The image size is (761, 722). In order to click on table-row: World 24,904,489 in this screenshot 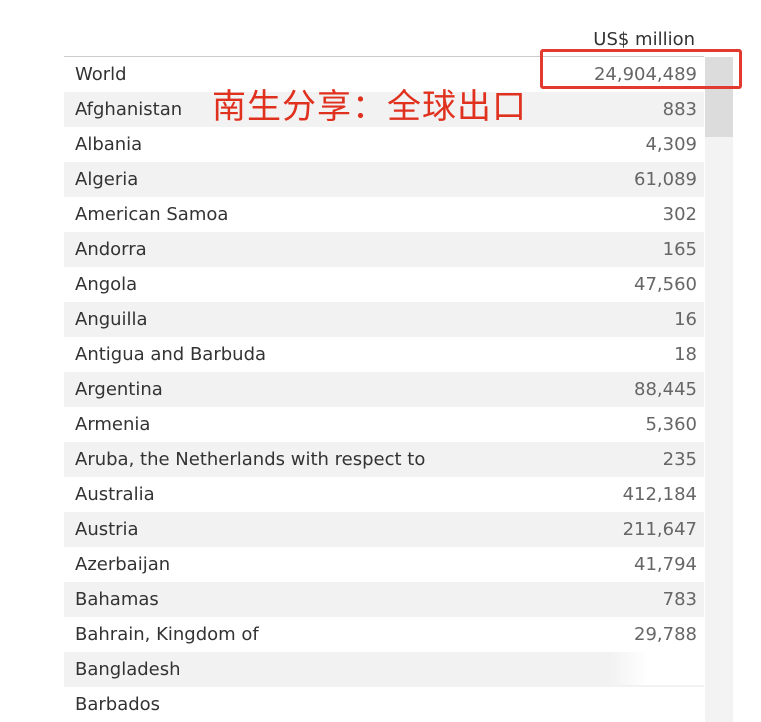, I will do `click(384, 74)`.